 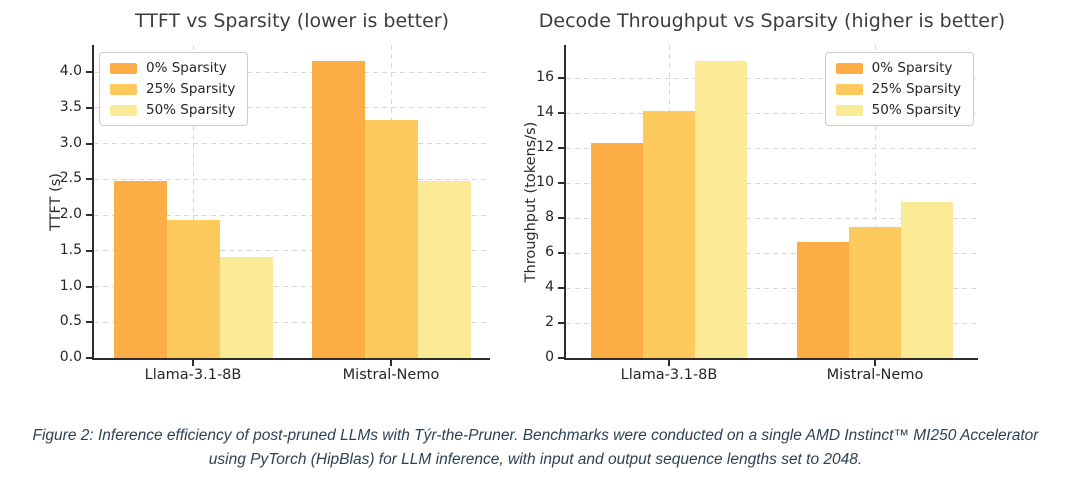 I want to click on y-tick-label: 16, so click(x=545, y=77).